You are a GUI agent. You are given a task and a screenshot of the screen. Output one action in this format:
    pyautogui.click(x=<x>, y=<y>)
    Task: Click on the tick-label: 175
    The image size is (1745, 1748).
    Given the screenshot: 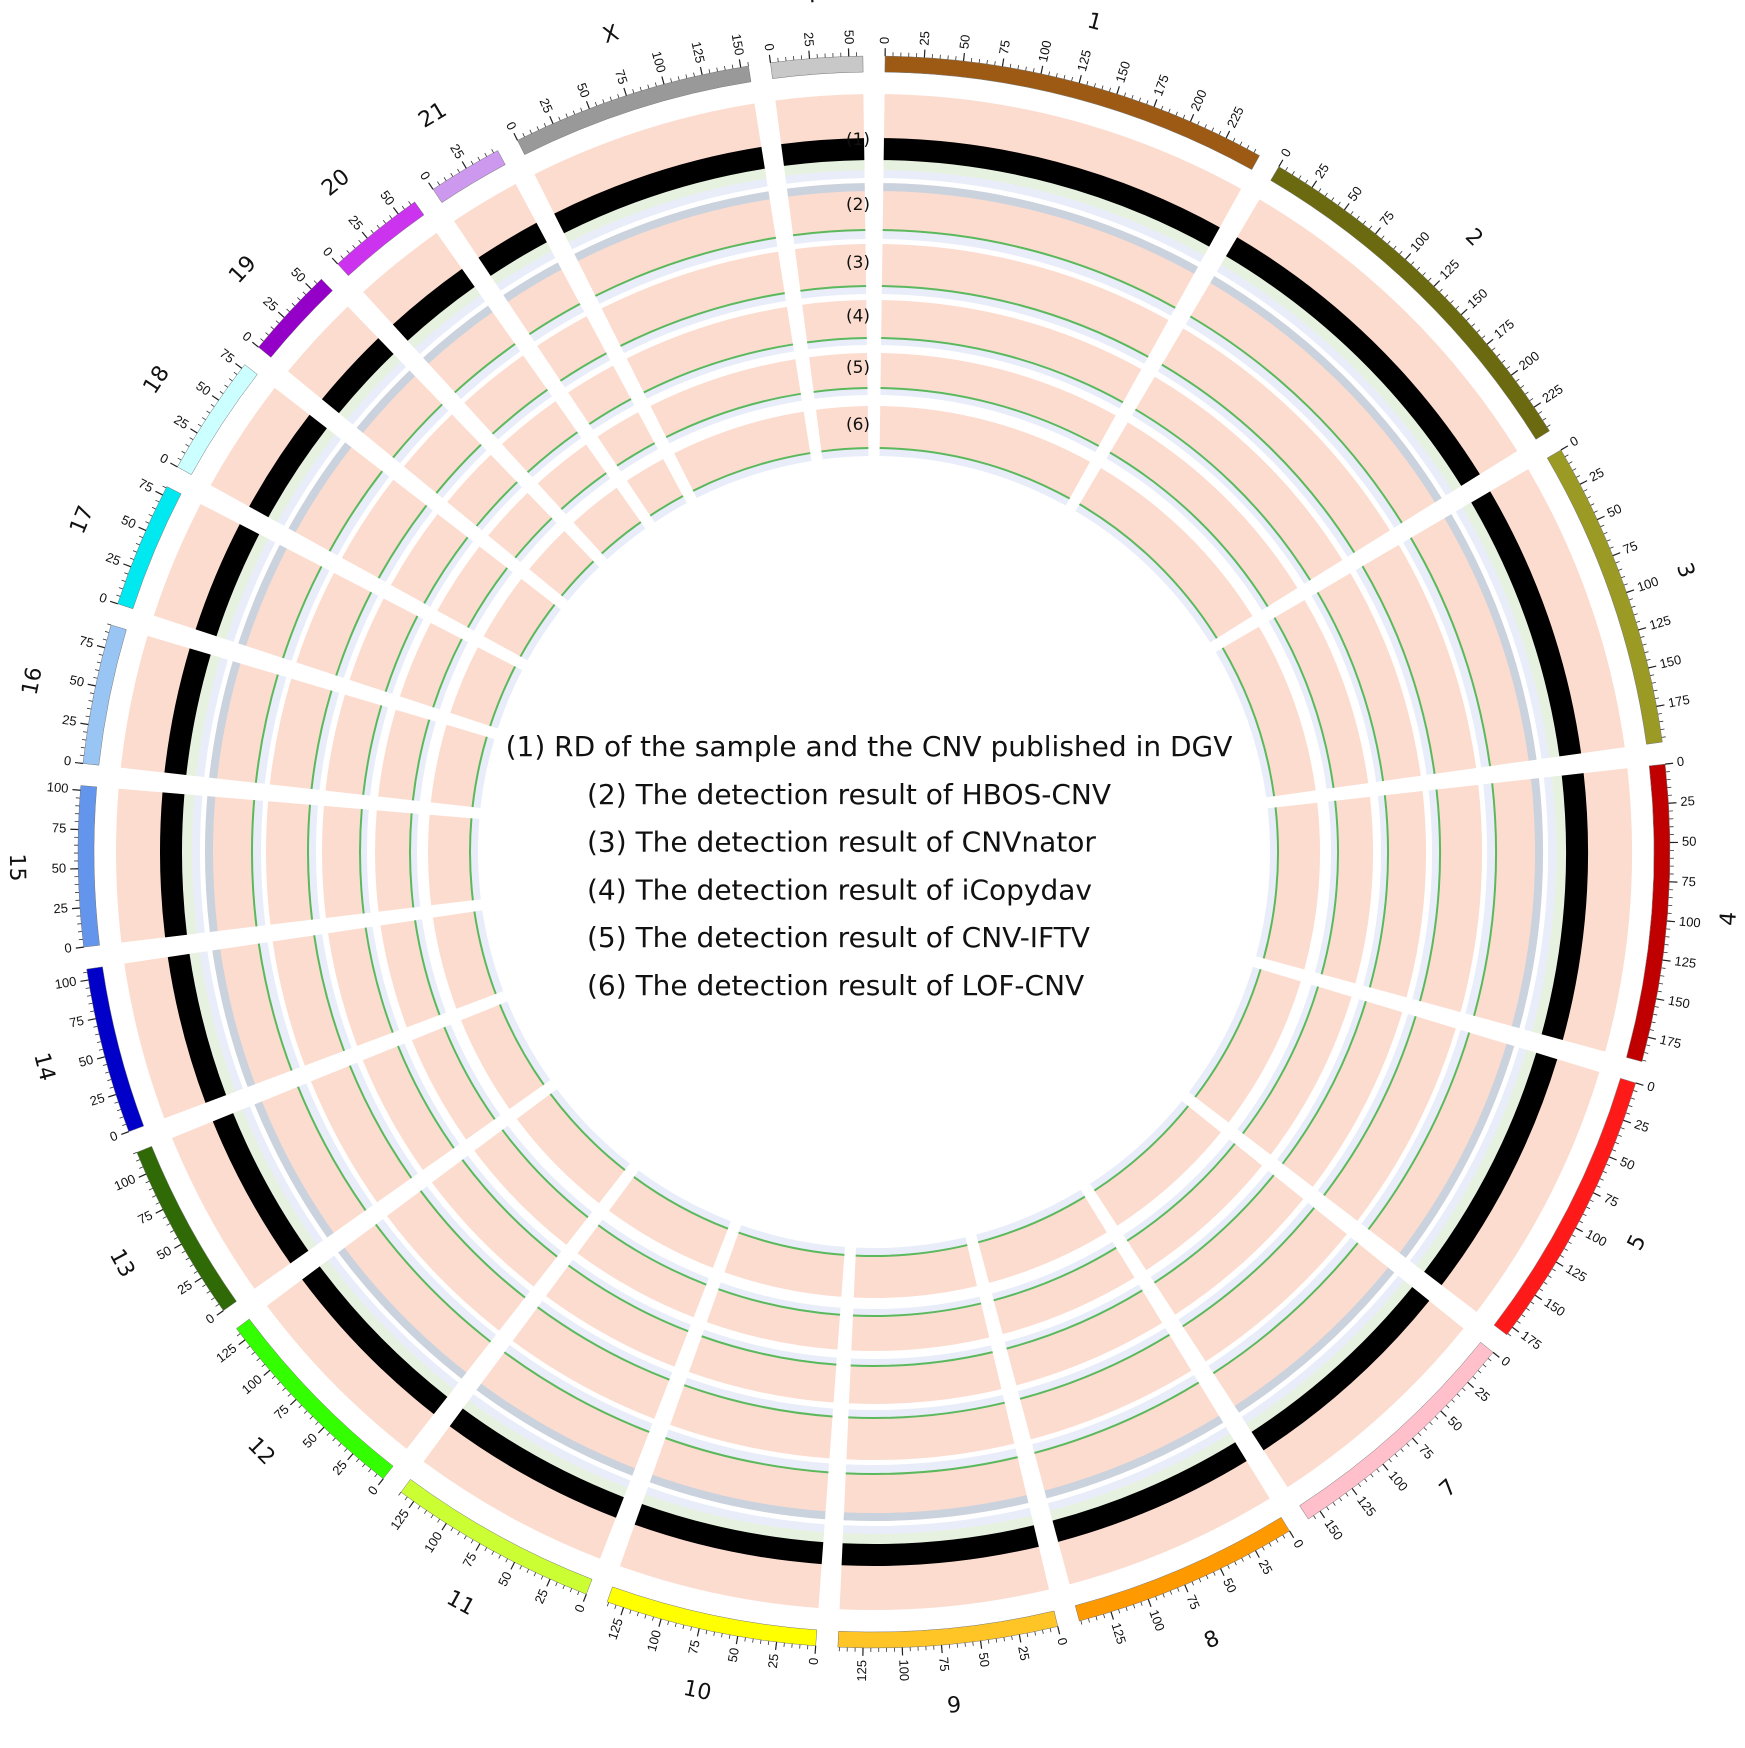 What is the action you would take?
    pyautogui.click(x=1161, y=85)
    